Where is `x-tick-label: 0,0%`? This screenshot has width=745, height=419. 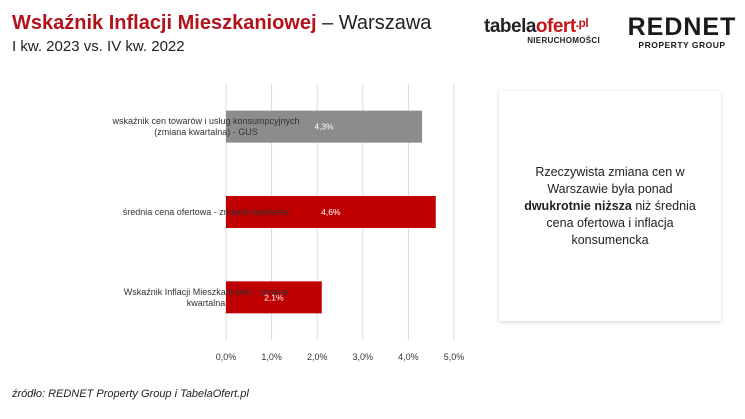
x-tick-label: 0,0% is located at coordinates (226, 357).